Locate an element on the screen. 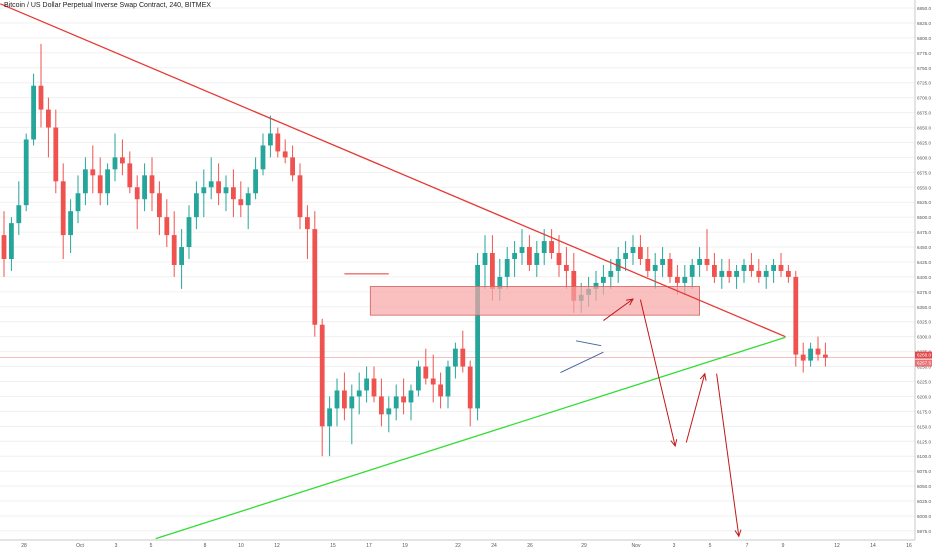 Image resolution: width=932 pixels, height=555 pixels. triangle-pattern is located at coordinates (582, 356).